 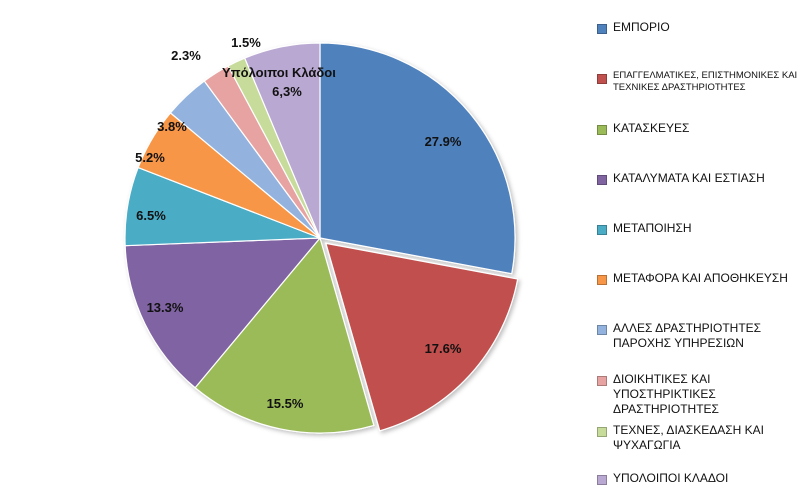 I want to click on slice-percent-label: 2.3%, so click(x=186, y=55).